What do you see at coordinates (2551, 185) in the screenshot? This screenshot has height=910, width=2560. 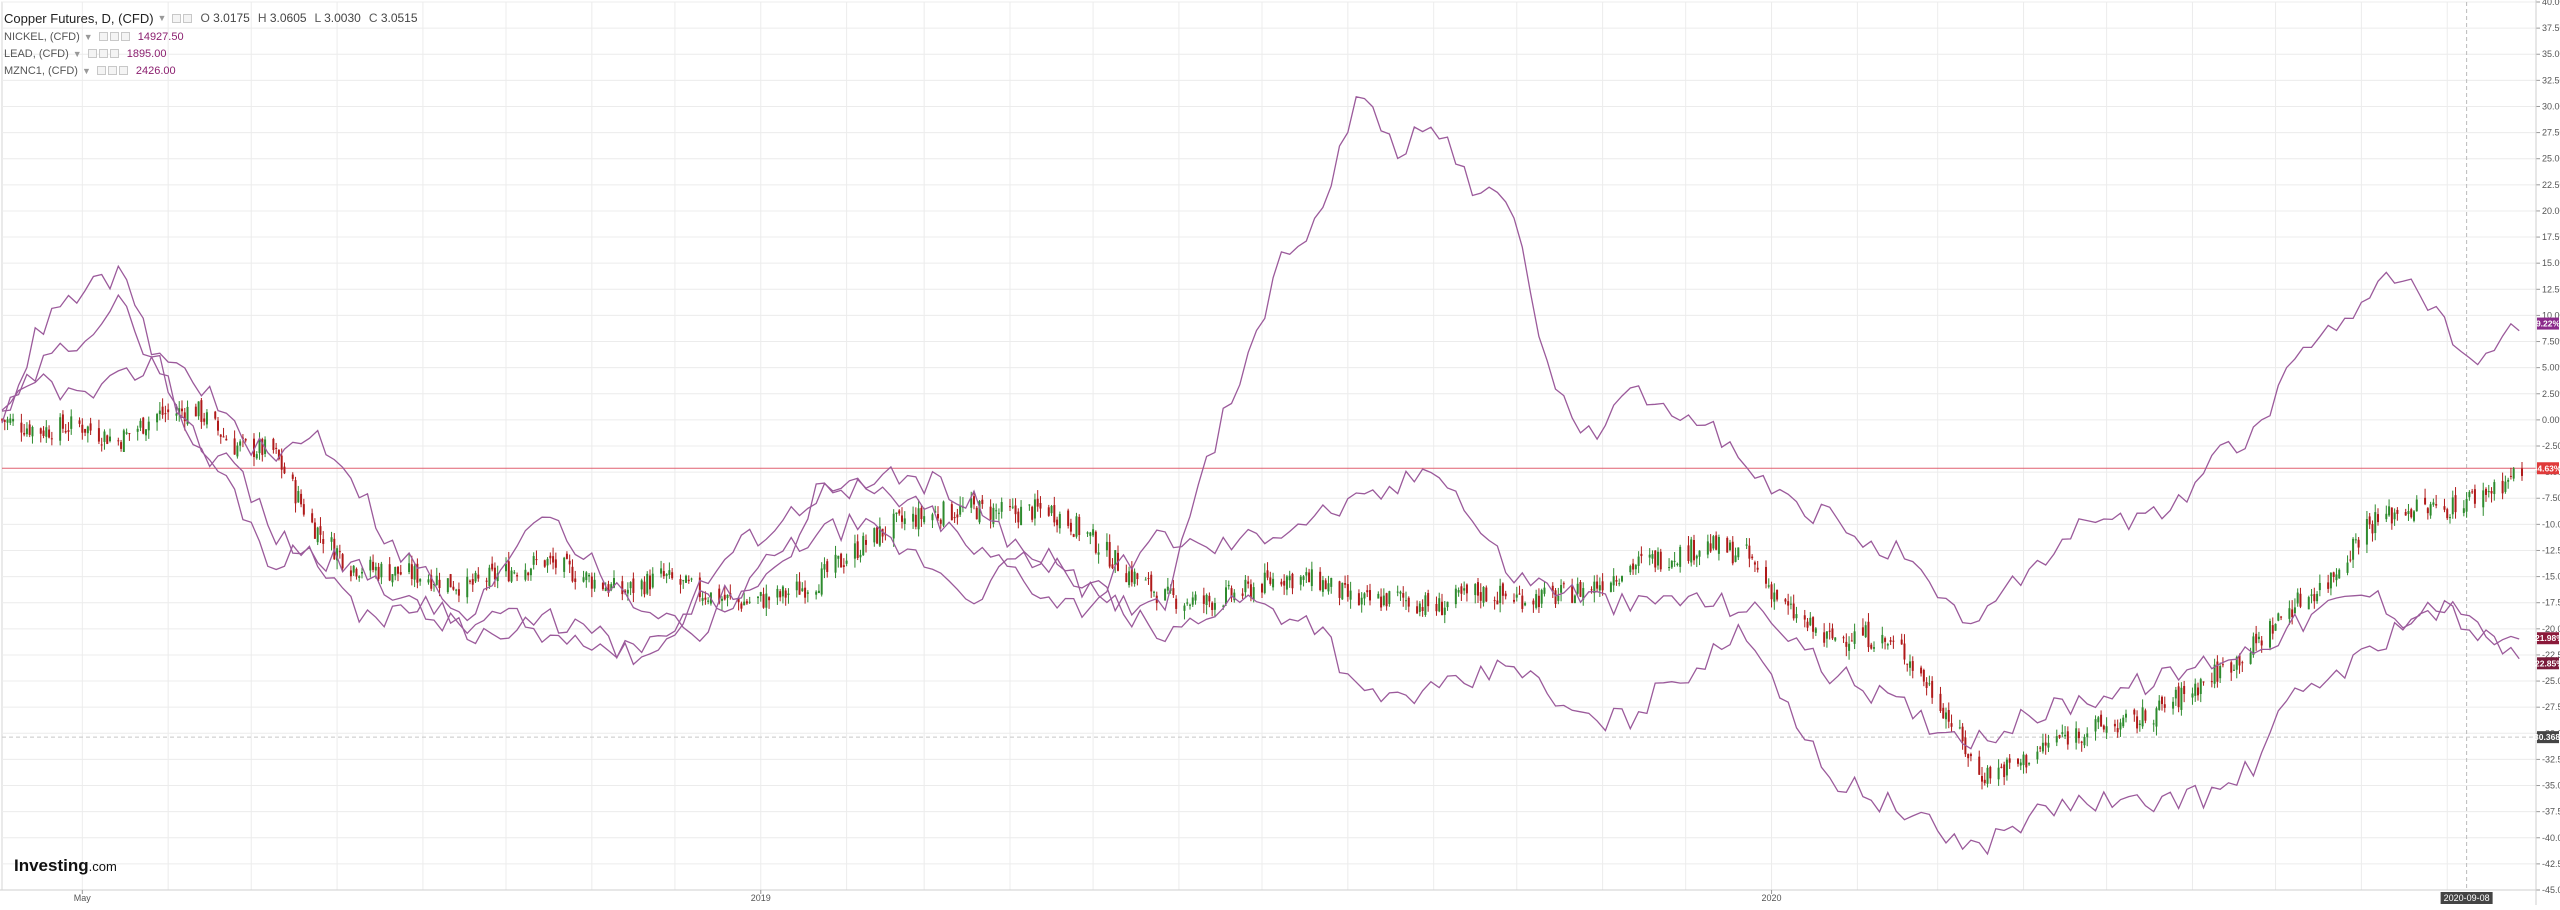 I see `y-tick-label: 22.50%` at bounding box center [2551, 185].